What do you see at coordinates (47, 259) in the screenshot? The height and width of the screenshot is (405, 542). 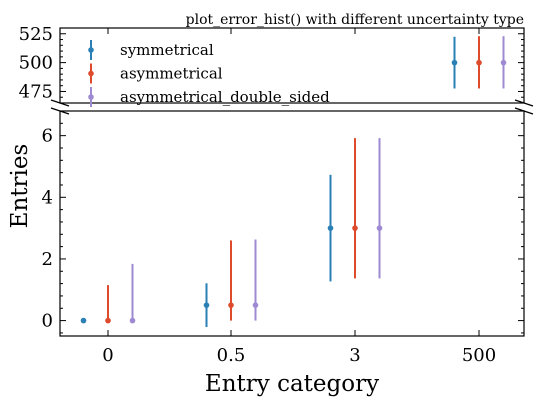 I see `lower-y-tick-label: 2` at bounding box center [47, 259].